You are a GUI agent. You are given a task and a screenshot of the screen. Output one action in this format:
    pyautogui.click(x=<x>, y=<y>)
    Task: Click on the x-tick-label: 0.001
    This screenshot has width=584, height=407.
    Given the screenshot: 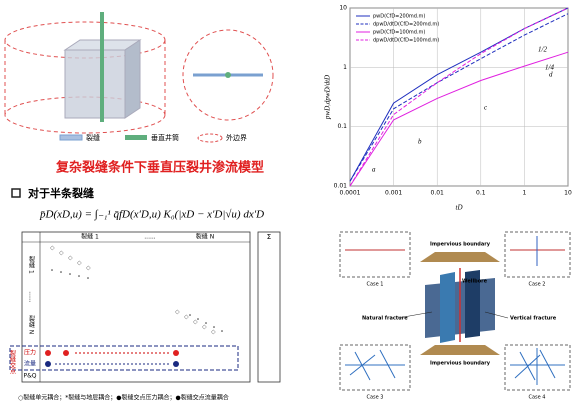 What is the action you would take?
    pyautogui.click(x=393, y=193)
    